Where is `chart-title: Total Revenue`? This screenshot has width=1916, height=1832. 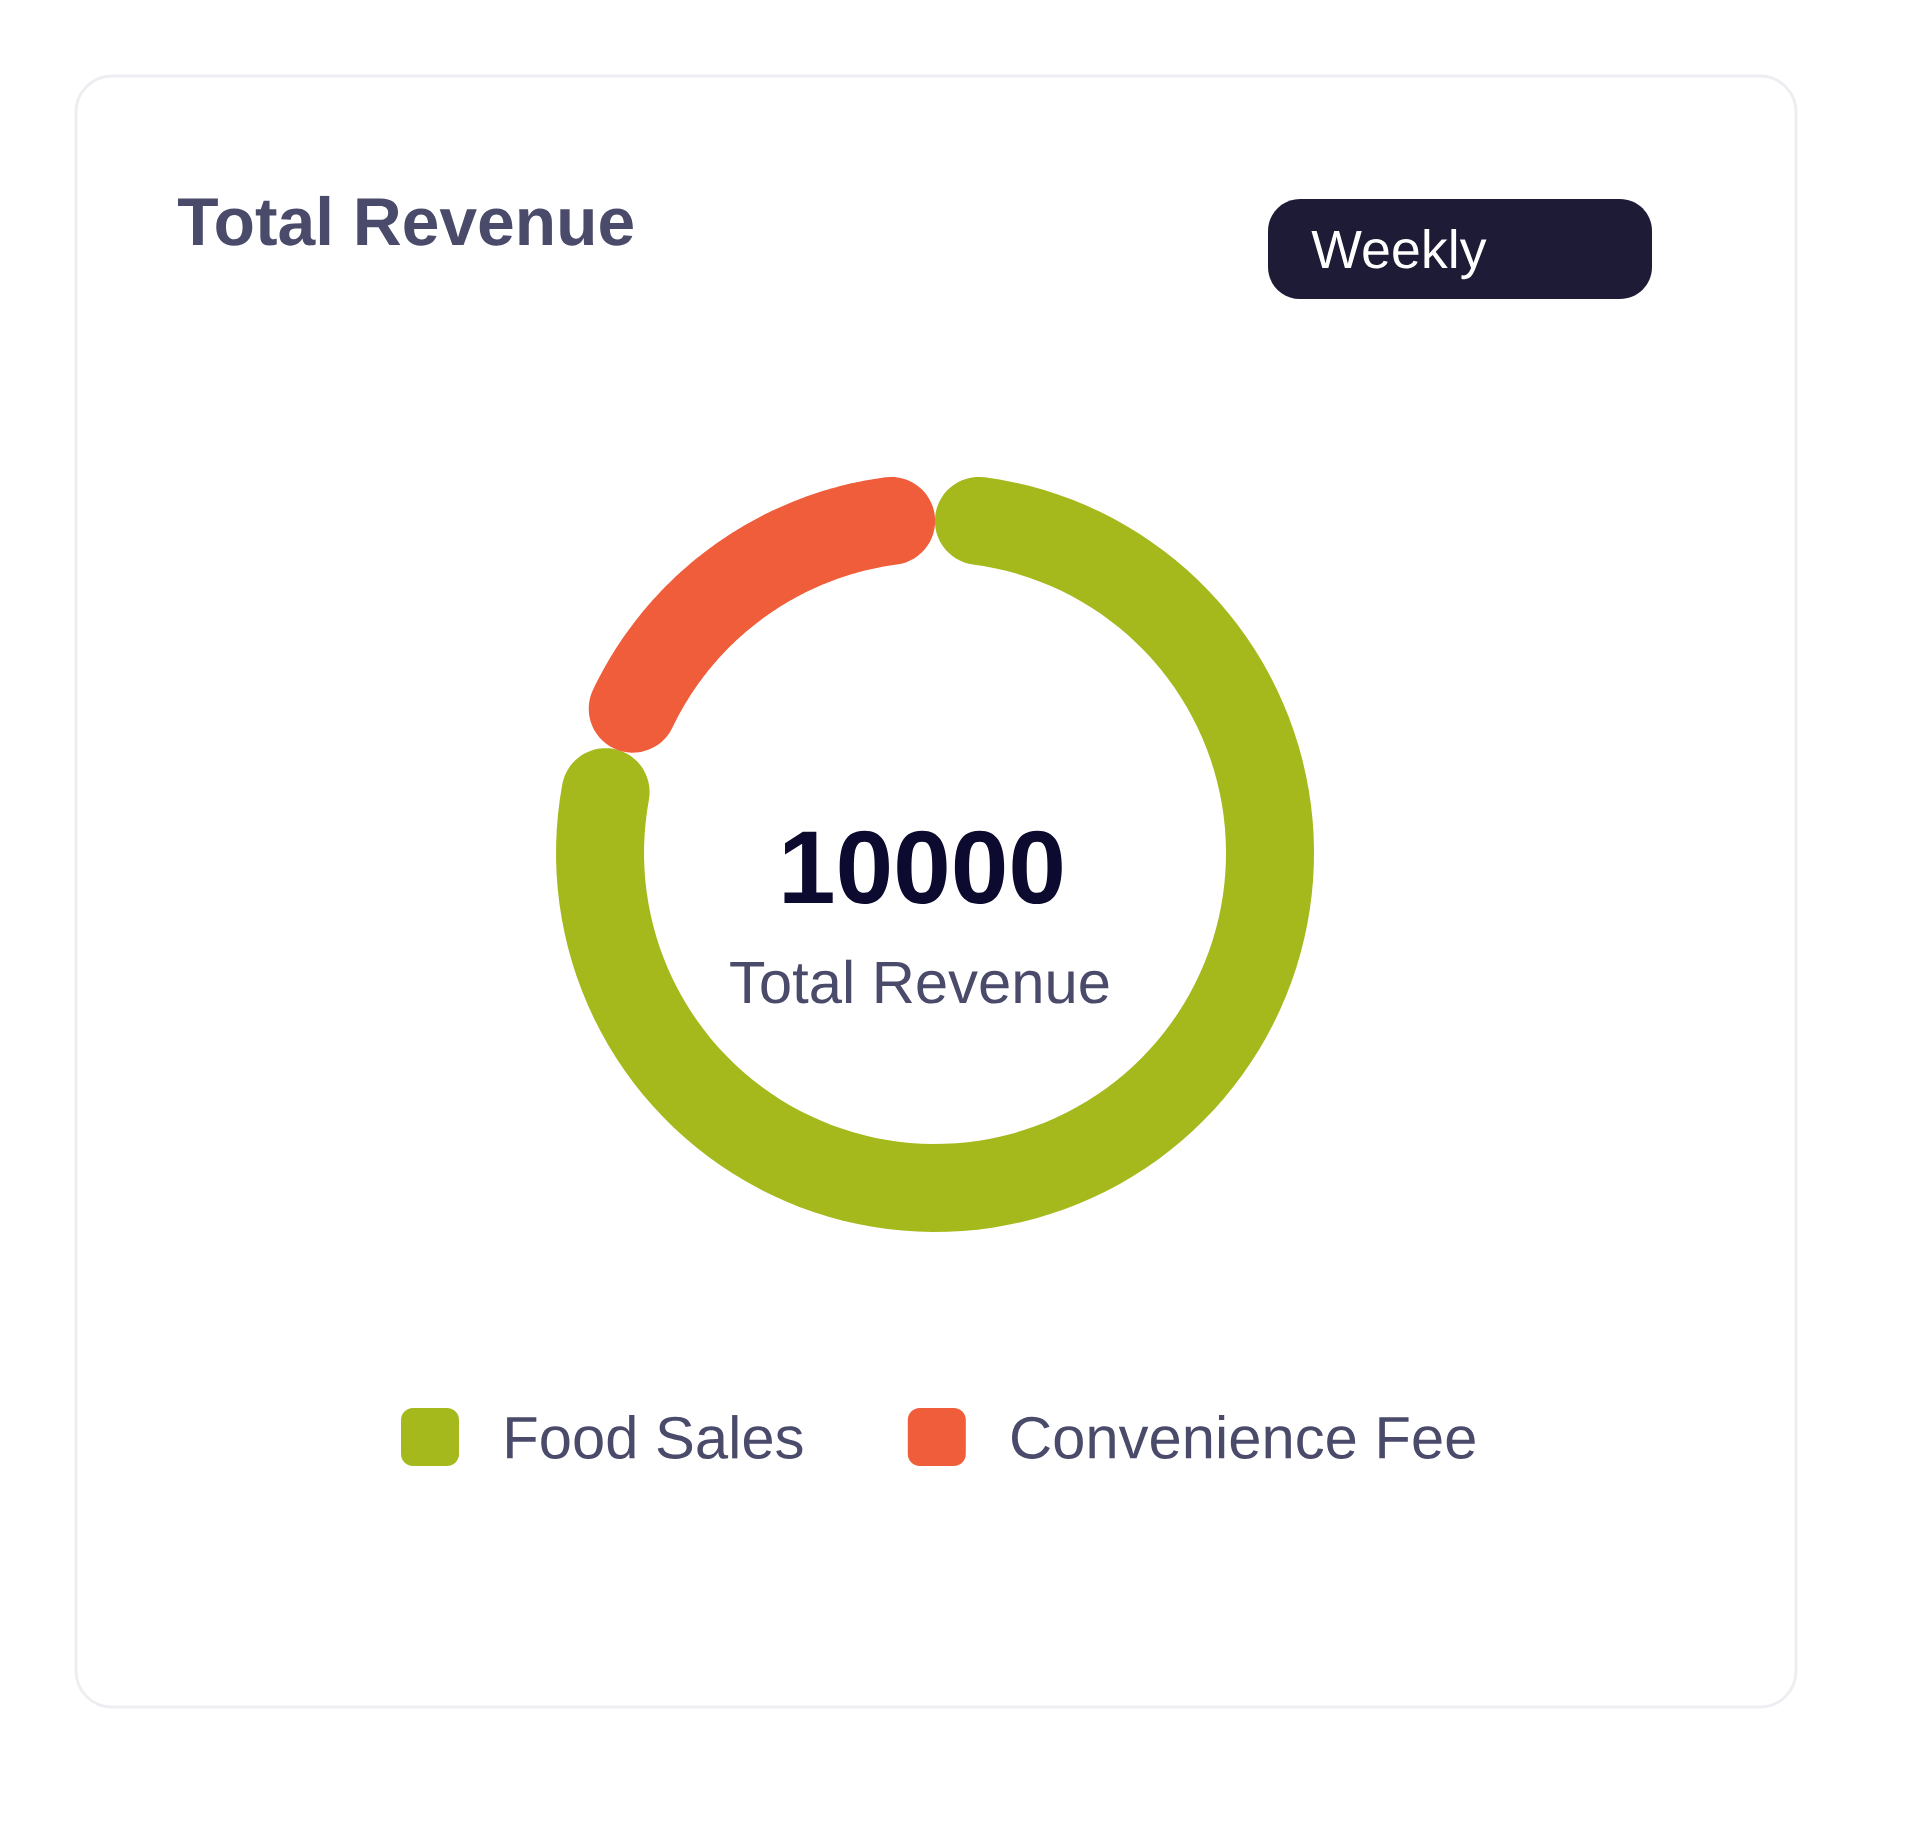 chart-title: Total Revenue is located at coordinates (405, 220).